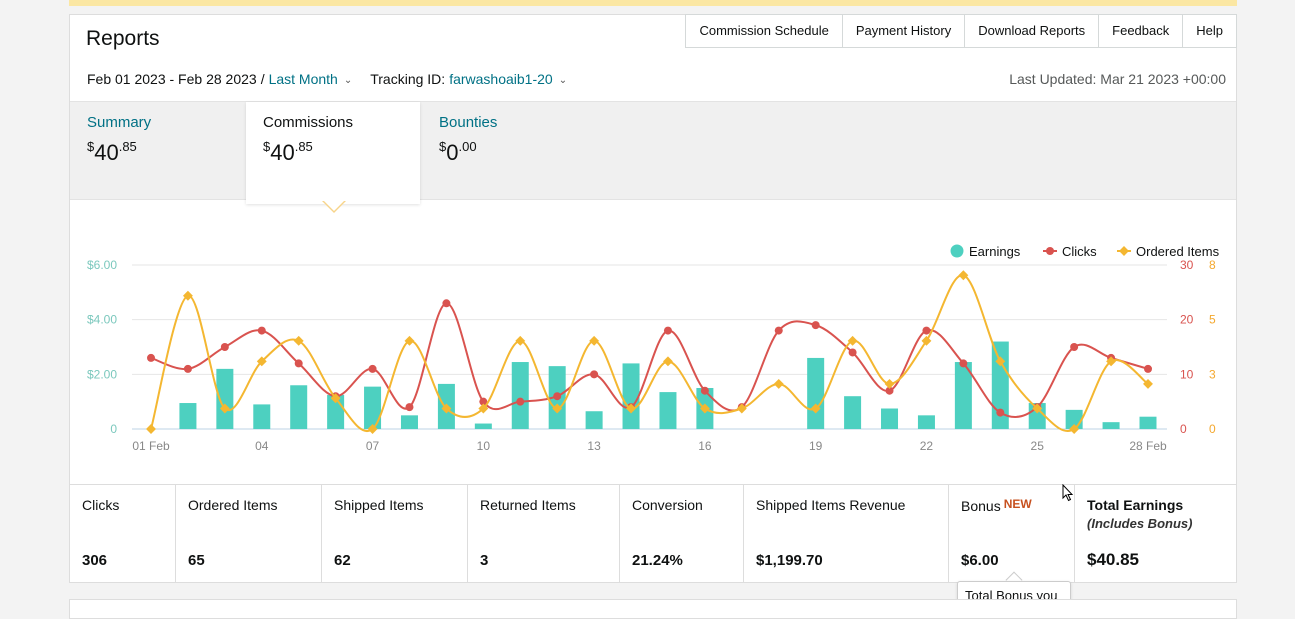  I want to click on tab-summary-value: $40.85, so click(112, 152).